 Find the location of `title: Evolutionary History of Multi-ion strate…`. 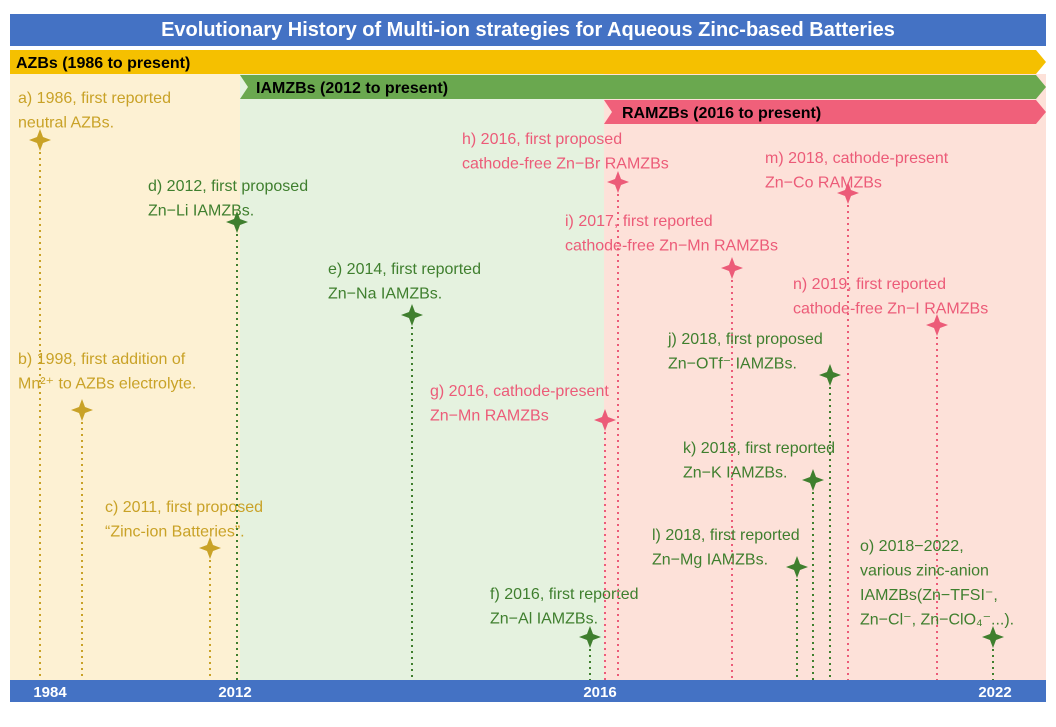

title: Evolutionary History of Multi-ion strate… is located at coordinates (528, 30).